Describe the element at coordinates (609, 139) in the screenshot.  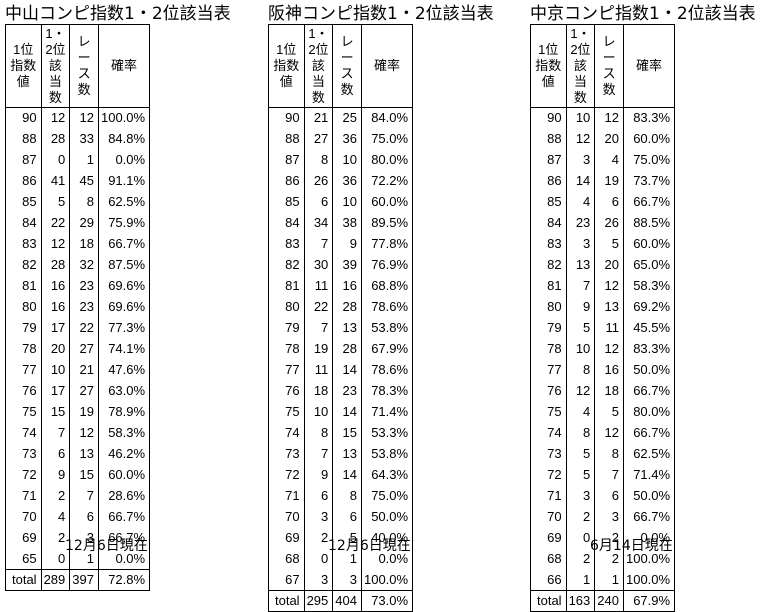
I see `race-count-cell: 20` at that location.